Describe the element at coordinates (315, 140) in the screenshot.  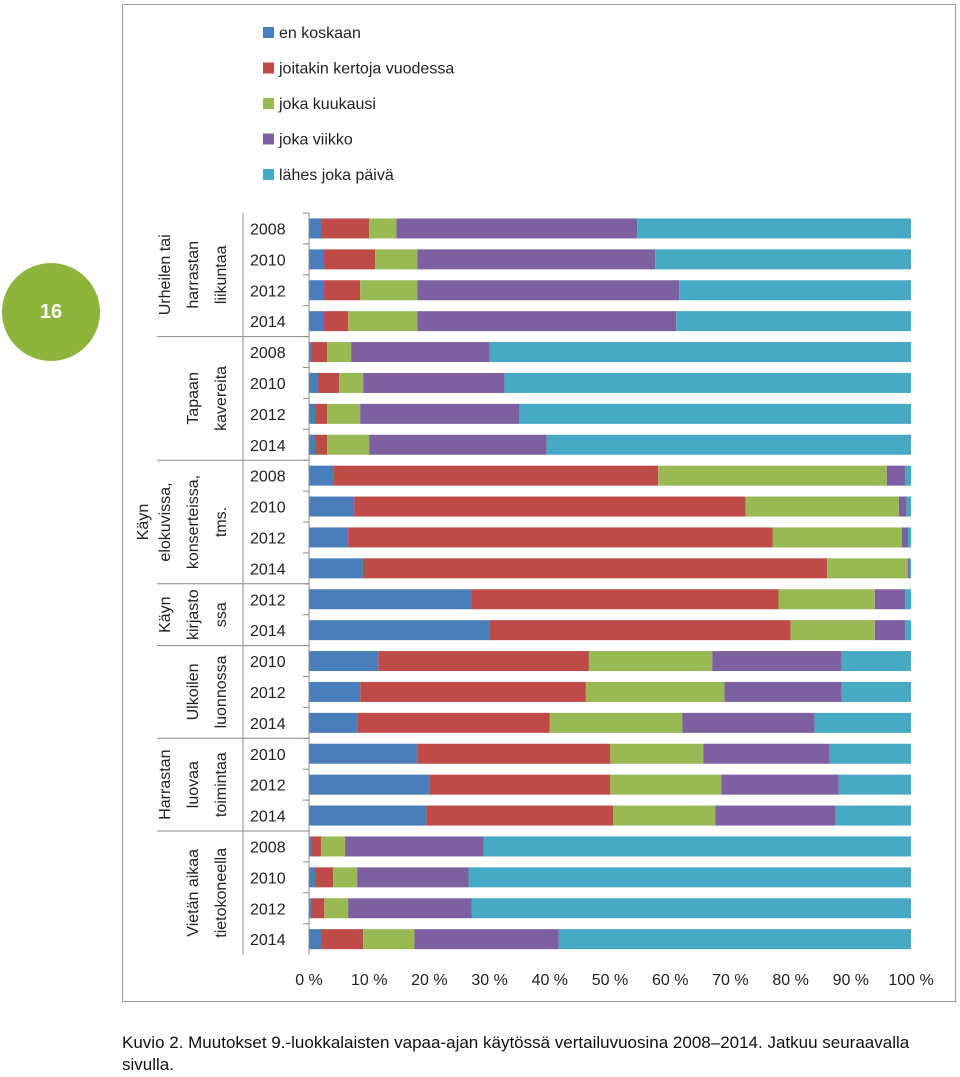
I see `legend-label: joka viikko` at that location.